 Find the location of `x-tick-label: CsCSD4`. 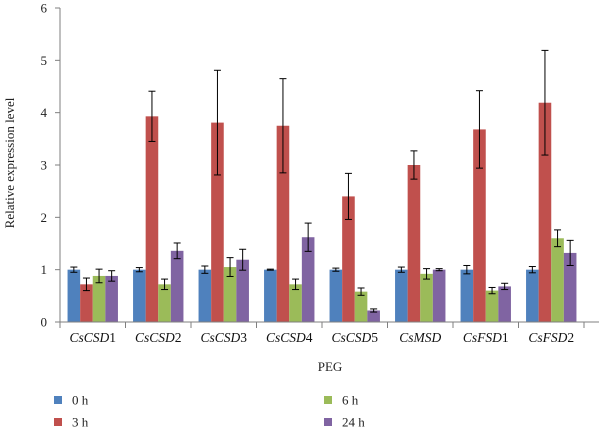

x-tick-label: CsCSD4 is located at coordinates (289, 337).